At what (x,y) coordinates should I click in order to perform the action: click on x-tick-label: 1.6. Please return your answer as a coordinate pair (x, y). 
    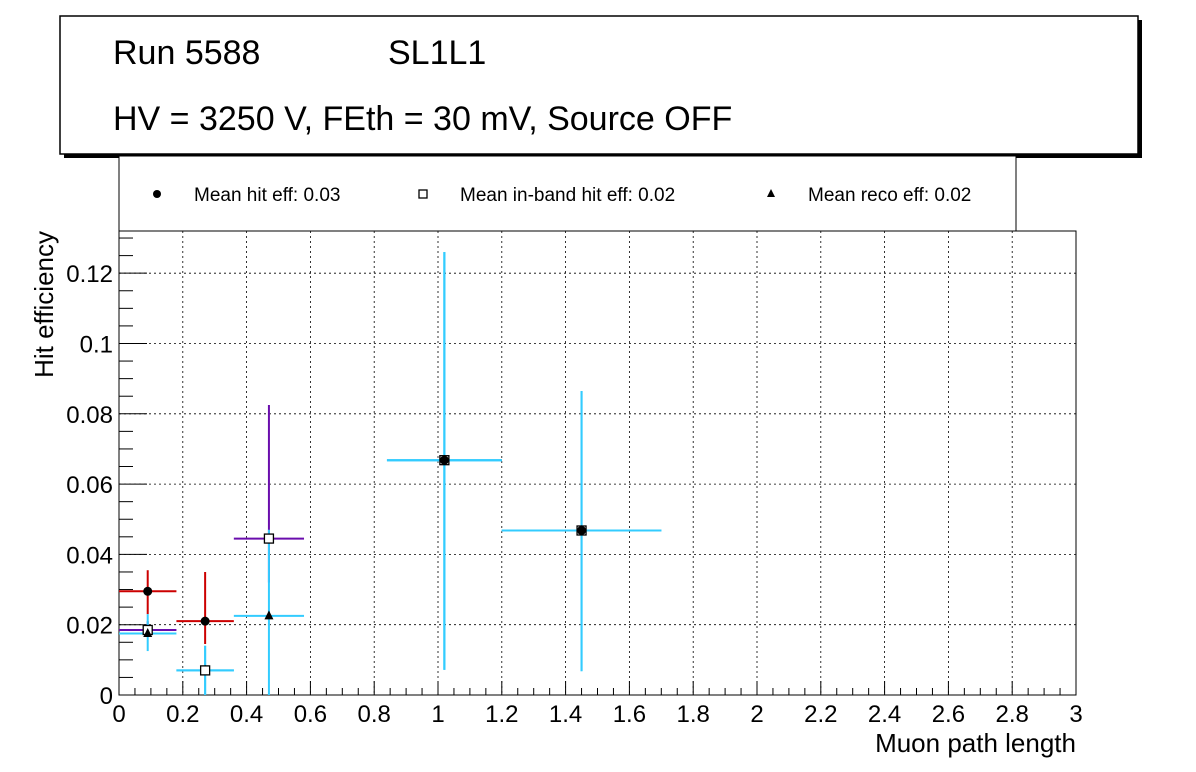
    Looking at the image, I should click on (629, 714).